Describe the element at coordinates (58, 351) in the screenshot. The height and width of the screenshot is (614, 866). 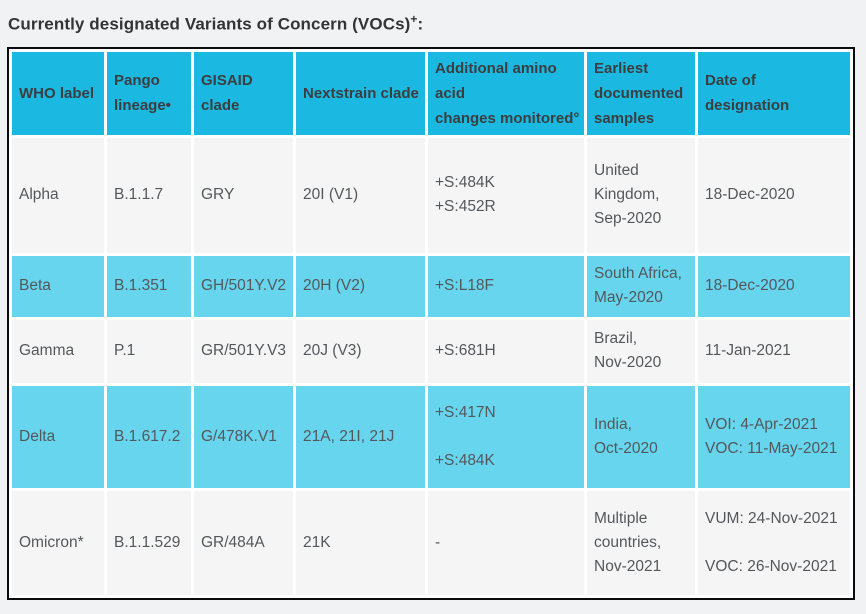
I see `table-cell-0: Gamma` at that location.